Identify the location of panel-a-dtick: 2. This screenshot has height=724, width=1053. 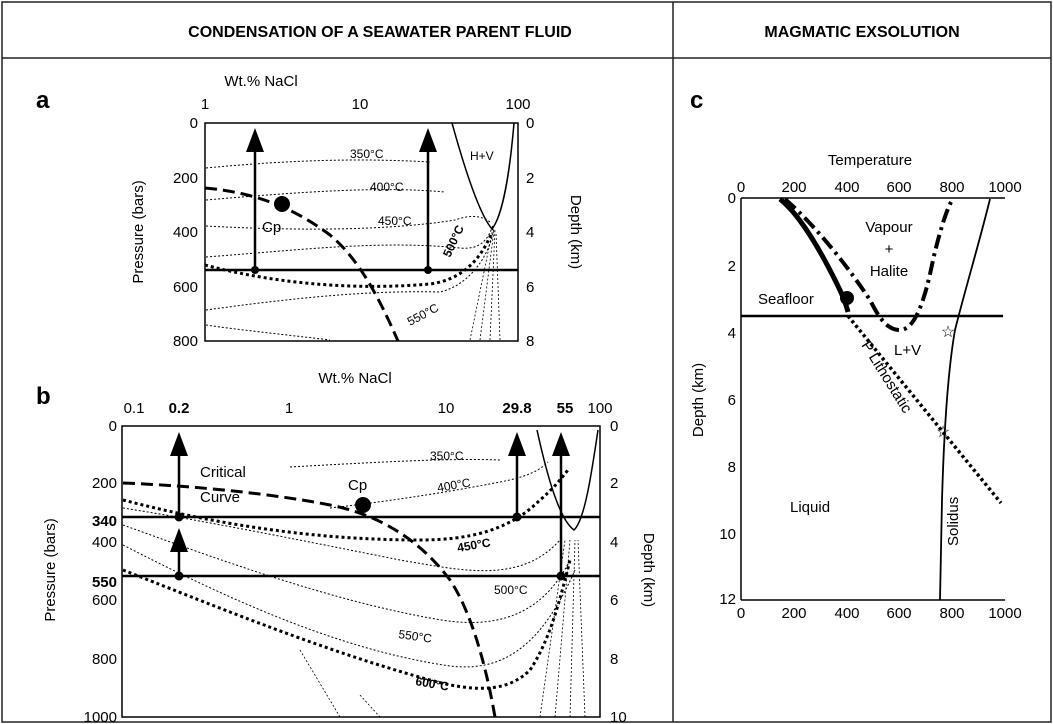
(530, 178).